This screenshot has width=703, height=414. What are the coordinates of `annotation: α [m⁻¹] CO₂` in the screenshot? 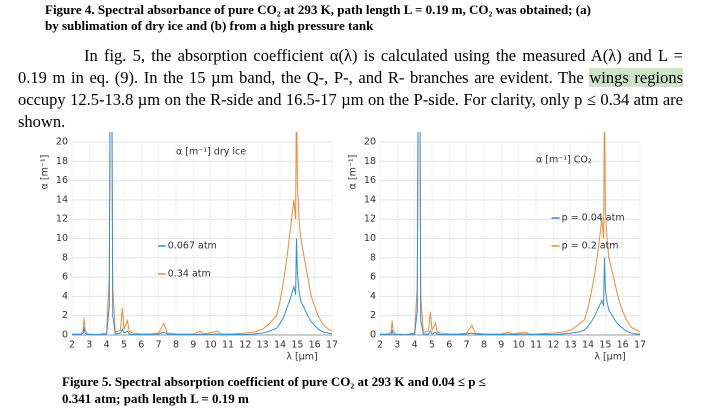 It's located at (564, 160).